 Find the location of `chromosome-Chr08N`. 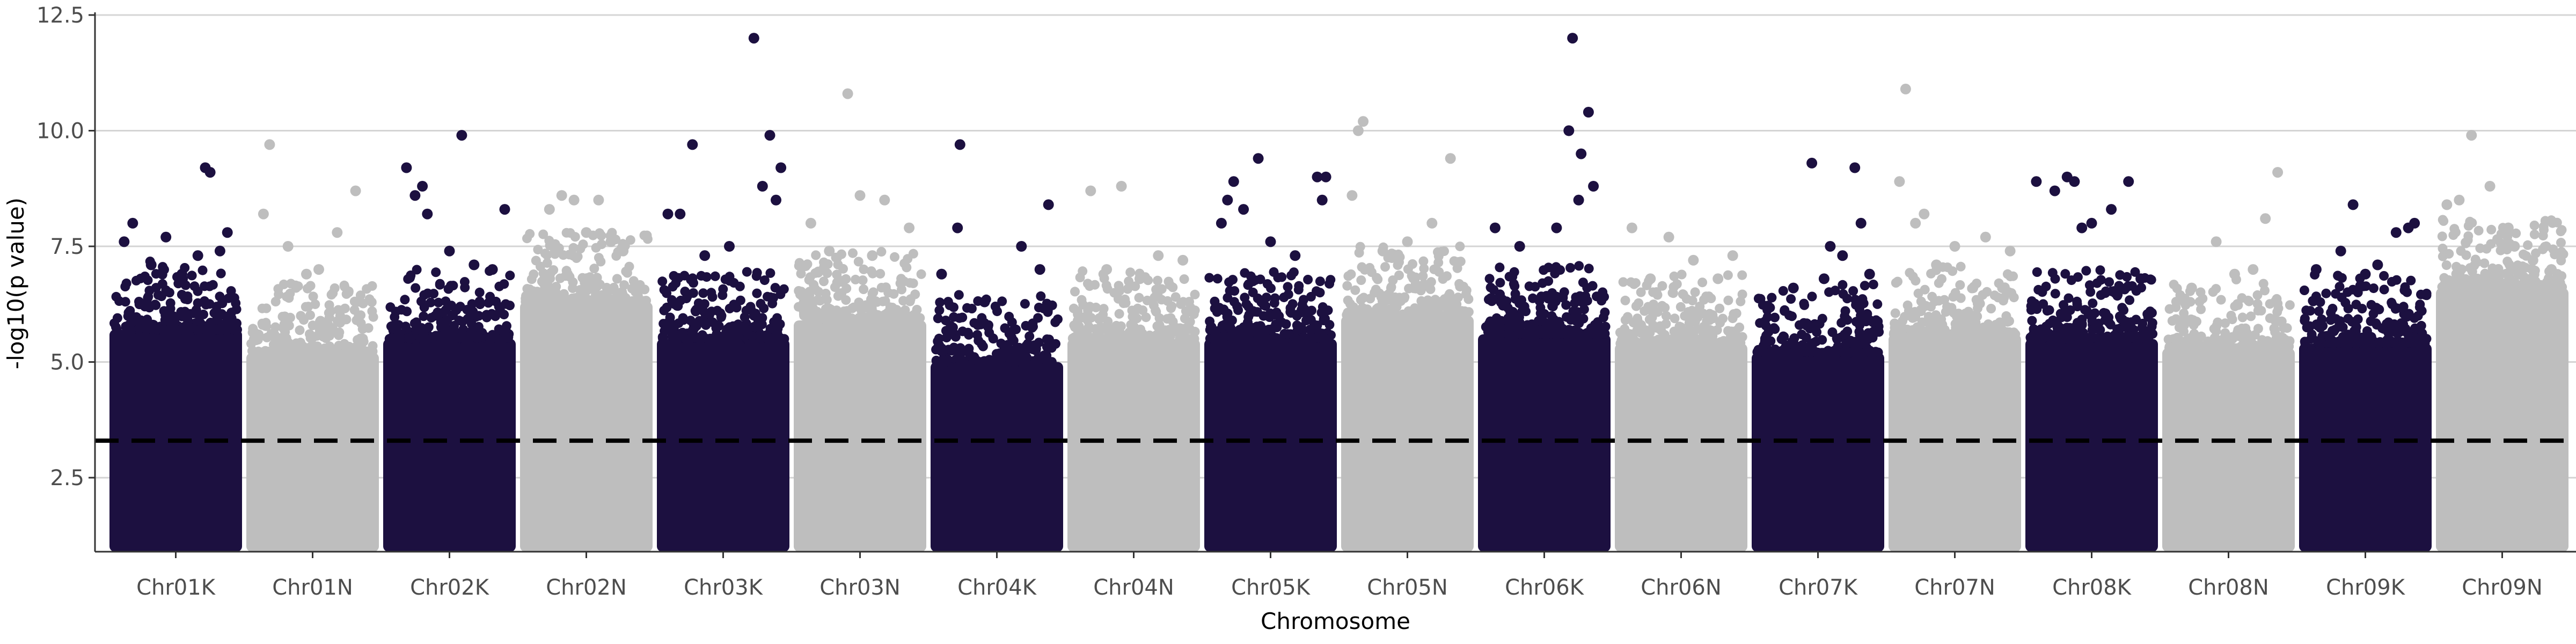

chromosome-Chr08N is located at coordinates (2228, 359).